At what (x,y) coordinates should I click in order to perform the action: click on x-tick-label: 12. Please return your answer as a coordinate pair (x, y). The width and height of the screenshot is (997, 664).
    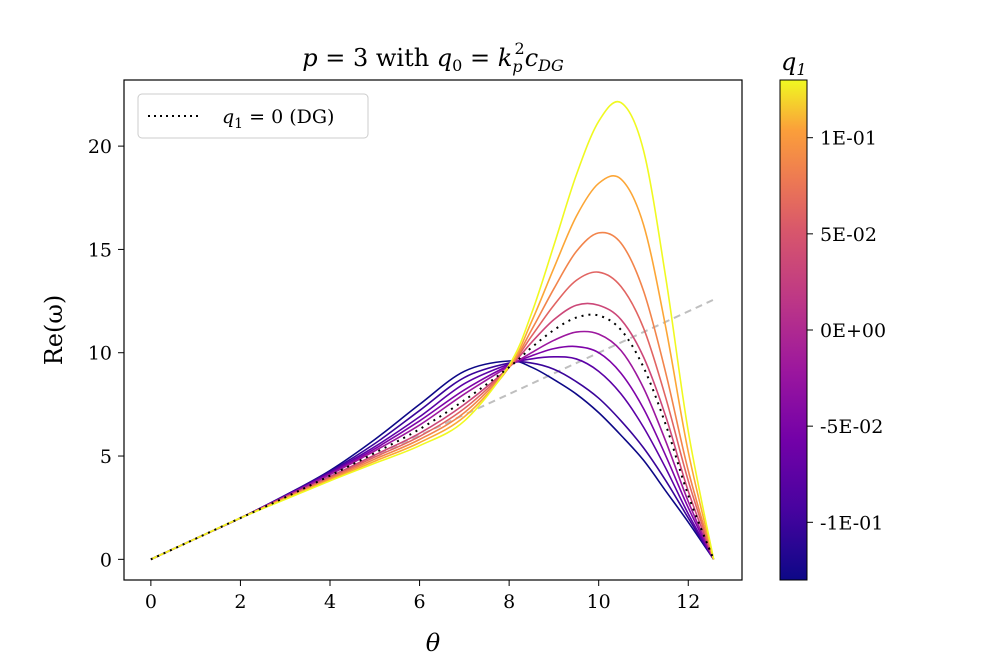
    Looking at the image, I should click on (688, 602).